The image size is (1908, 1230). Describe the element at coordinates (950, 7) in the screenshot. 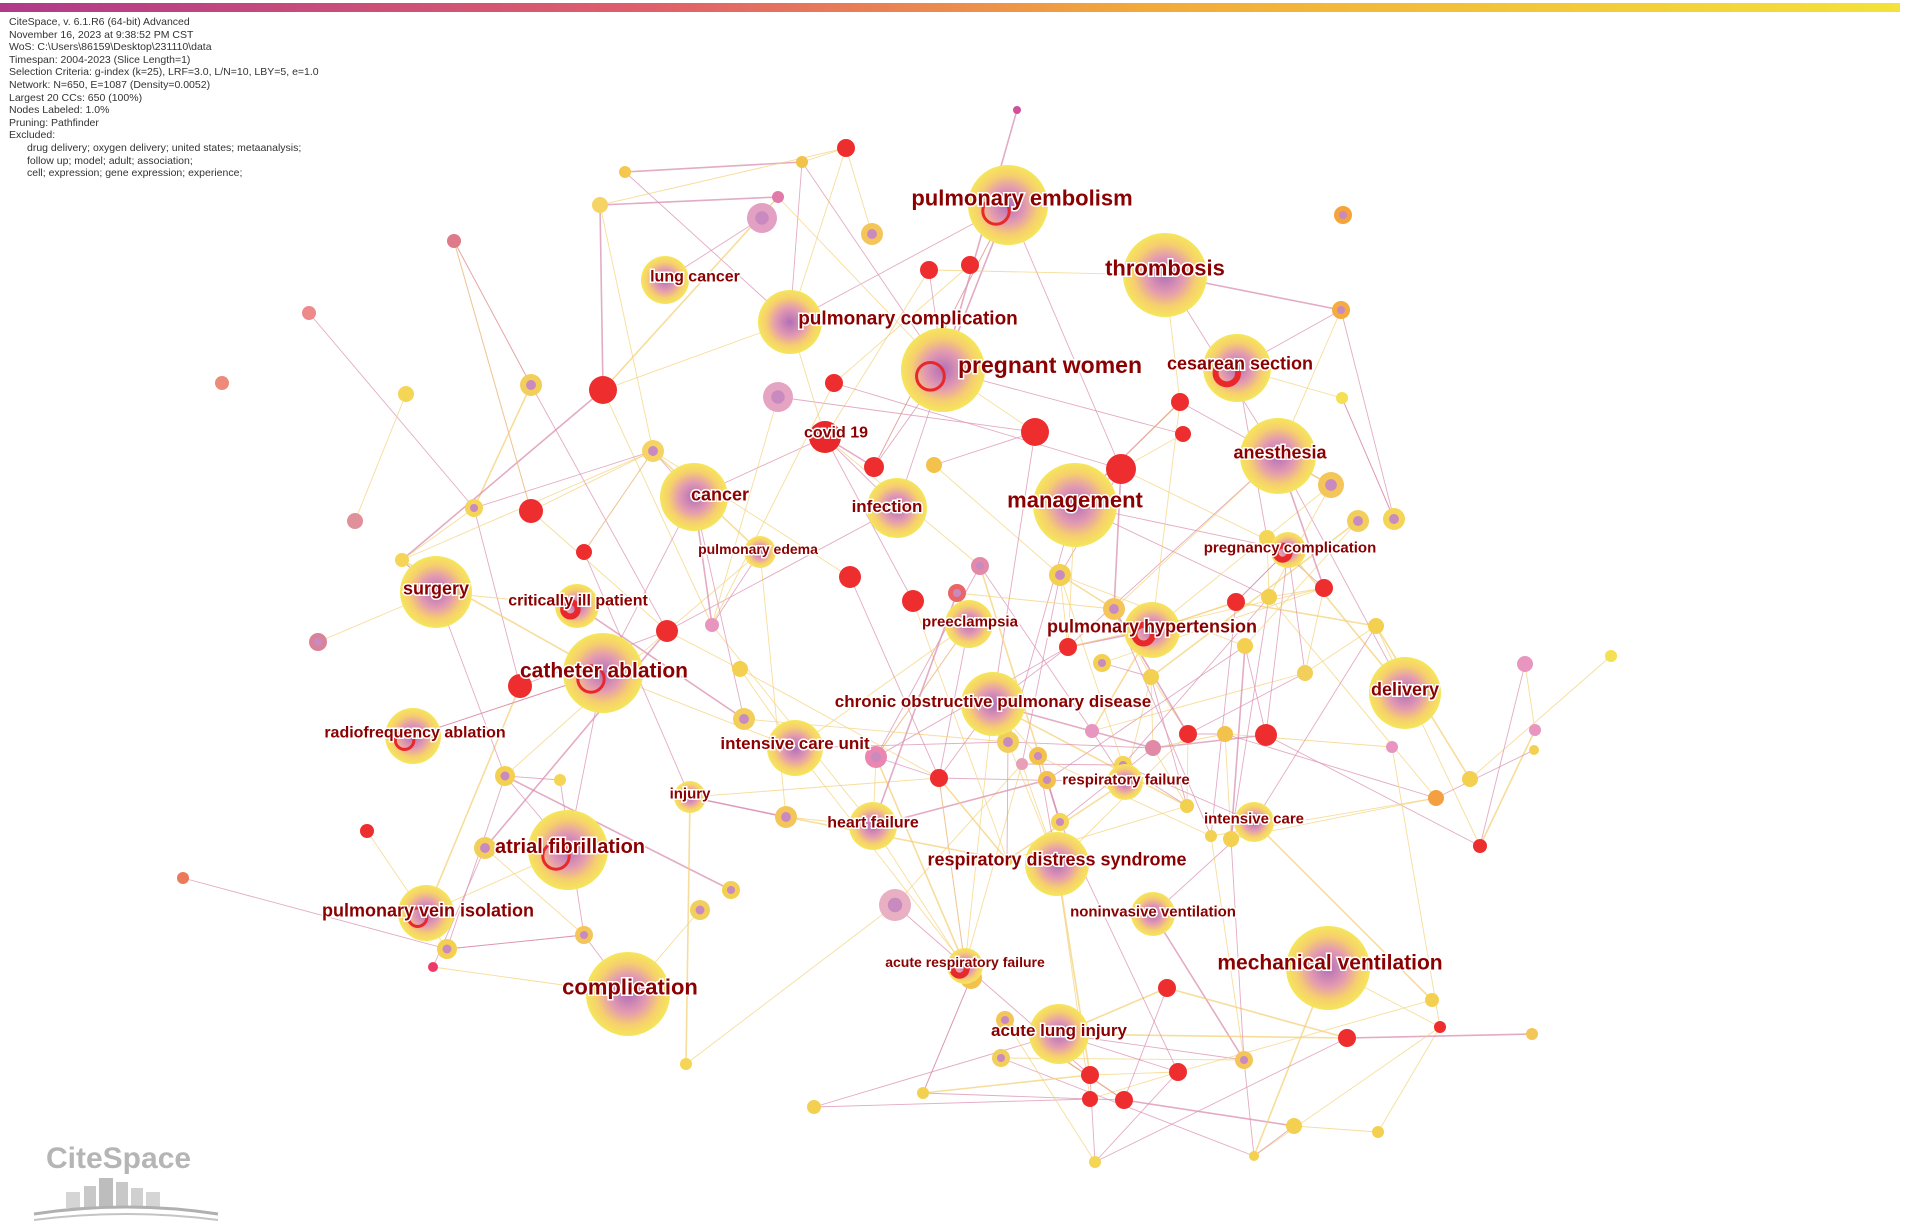

I see `timeline-color-bar` at that location.